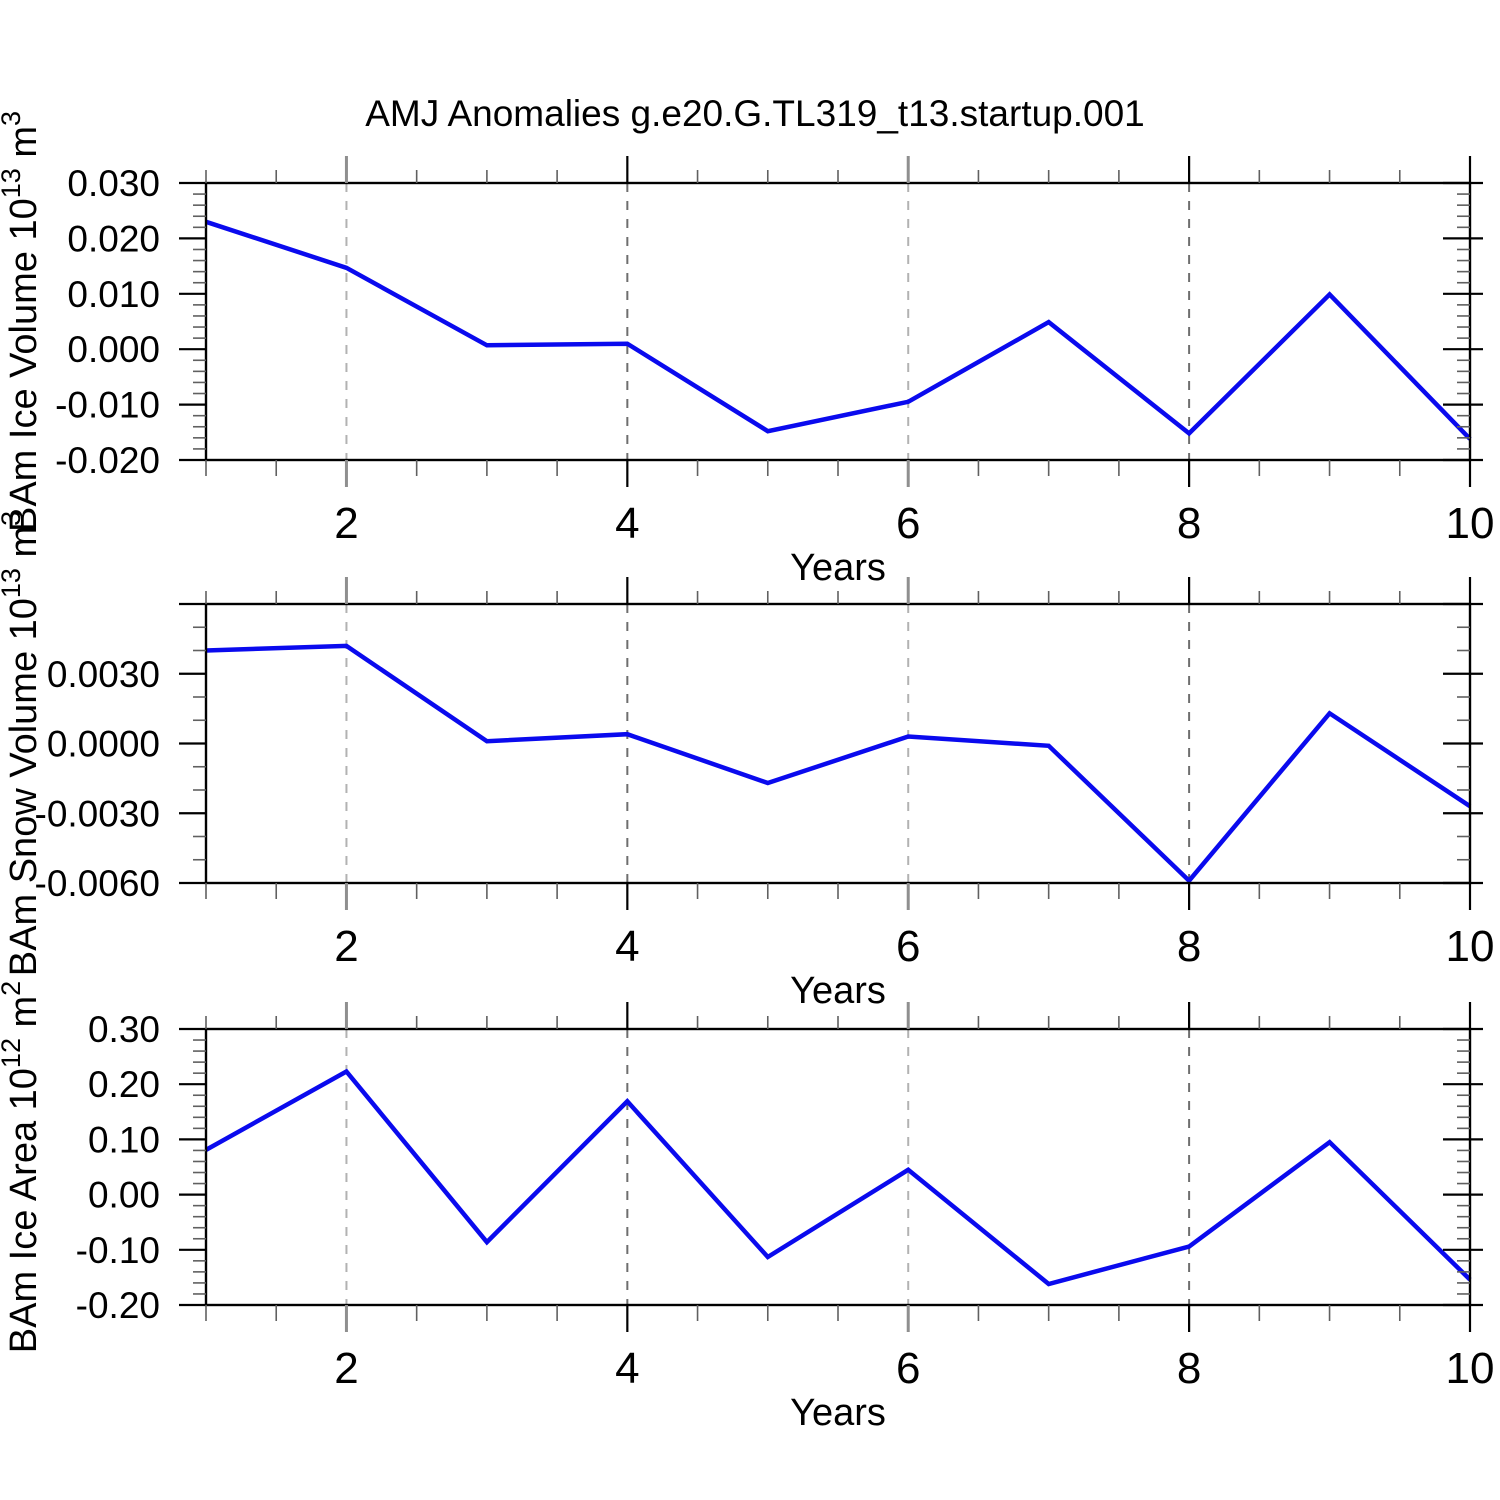  Describe the element at coordinates (98, 883) in the screenshot. I see `y-tick-label: -0.0060` at that location.